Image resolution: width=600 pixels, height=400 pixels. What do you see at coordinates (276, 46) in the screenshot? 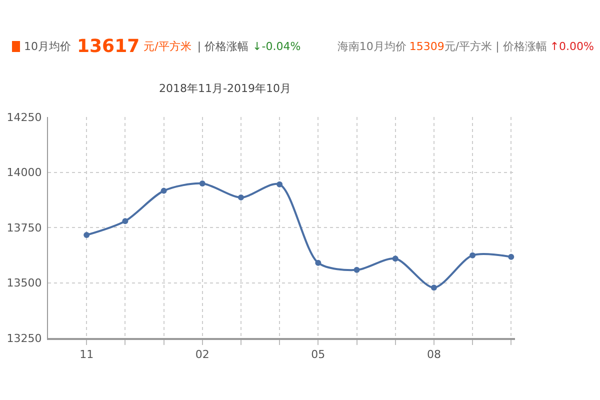
I see `text: ↓-0.04%` at bounding box center [276, 46].